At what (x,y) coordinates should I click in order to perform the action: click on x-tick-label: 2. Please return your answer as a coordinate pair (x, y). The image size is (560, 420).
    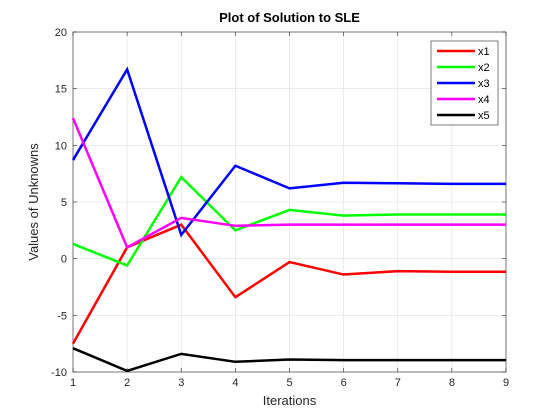
    Looking at the image, I should click on (127, 383).